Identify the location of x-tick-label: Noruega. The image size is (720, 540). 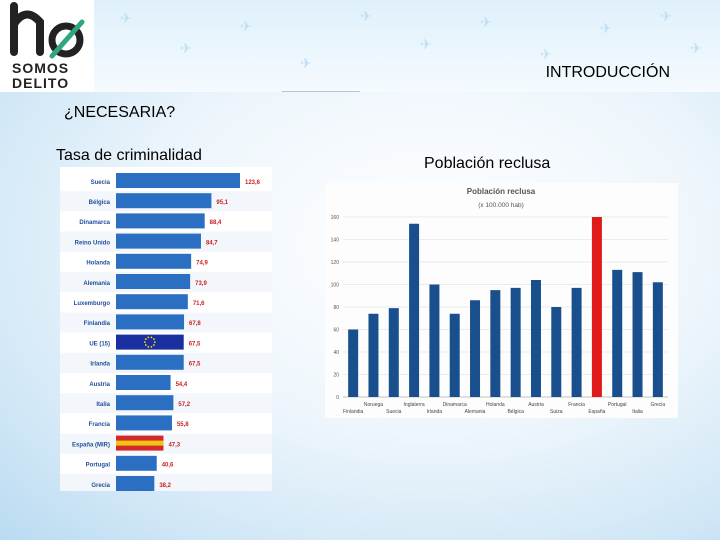
(373, 405).